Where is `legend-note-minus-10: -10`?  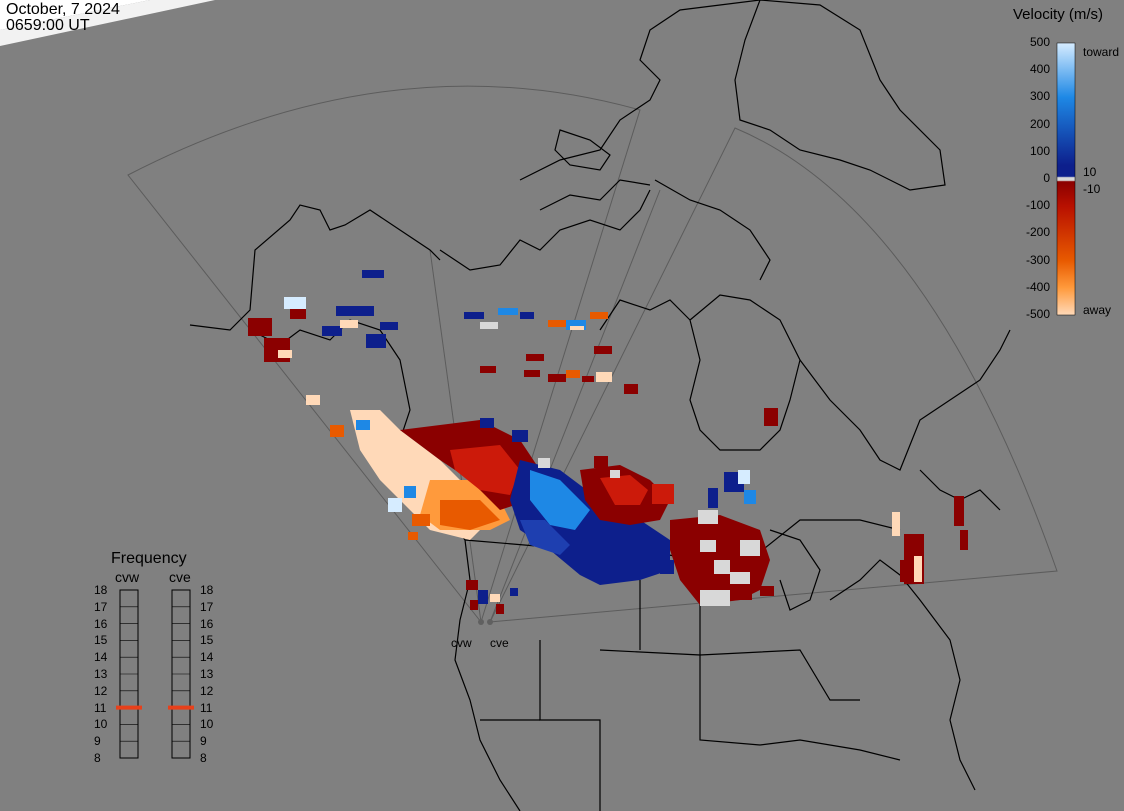 legend-note-minus-10: -10 is located at coordinates (1092, 189).